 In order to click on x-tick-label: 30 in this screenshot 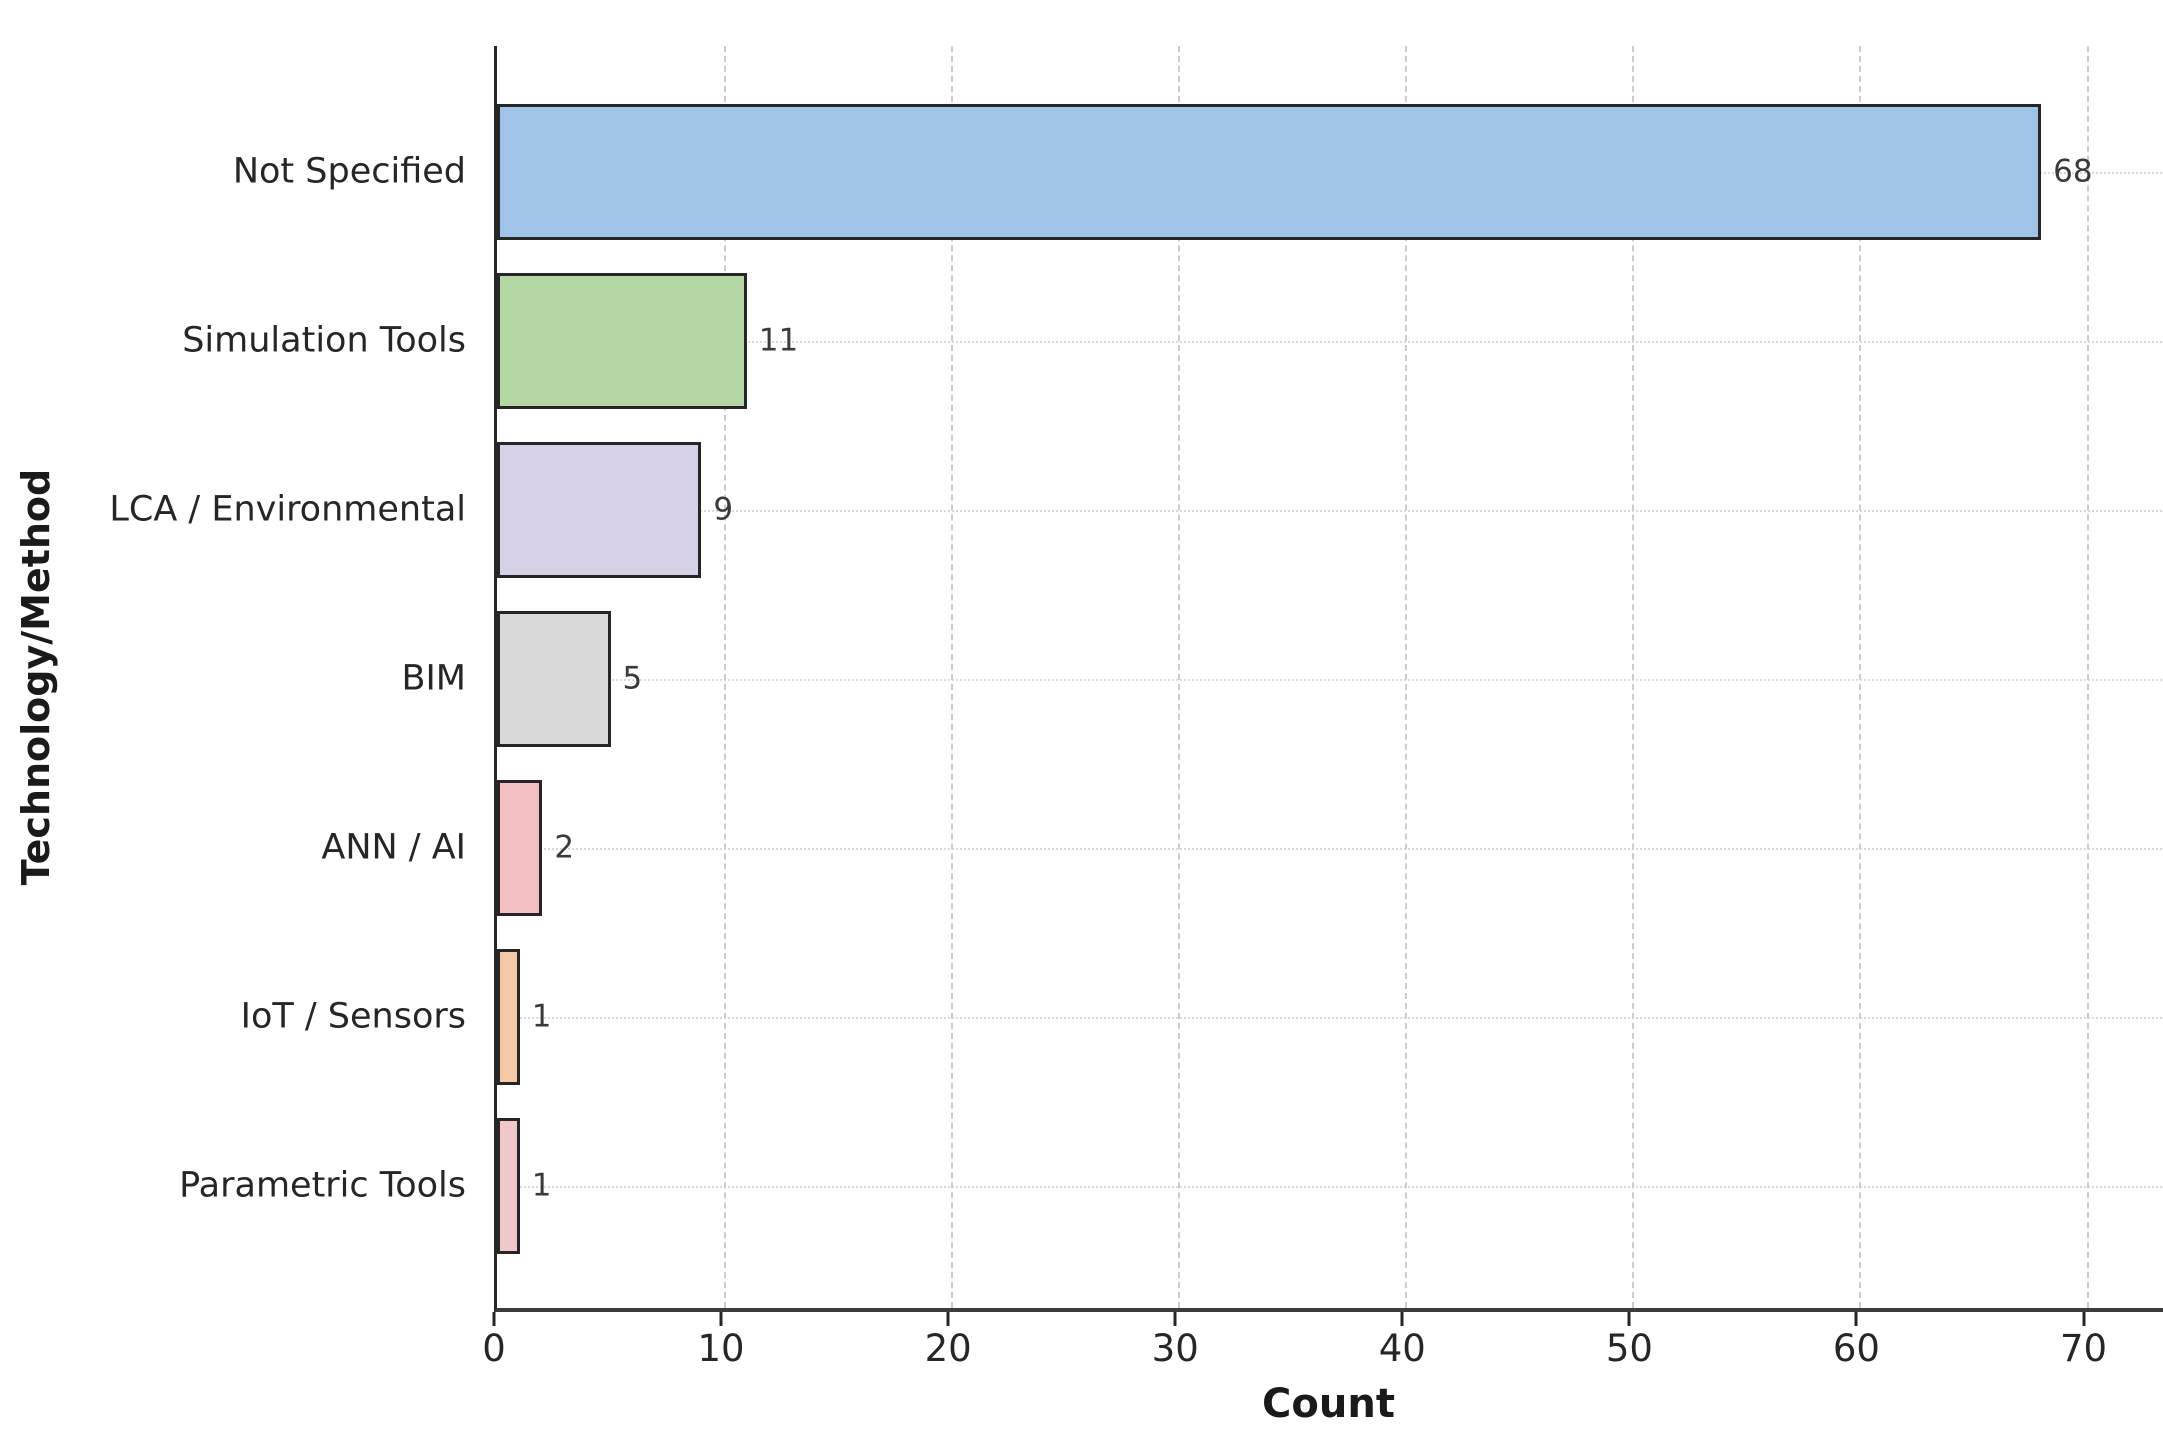, I will do `click(1175, 1348)`.